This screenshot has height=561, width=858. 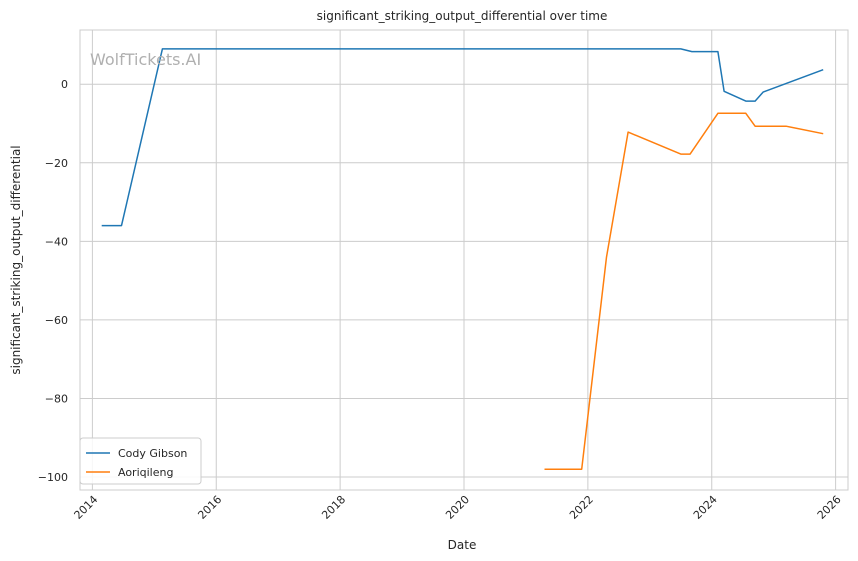 I want to click on y-tick-label: −20, so click(x=56, y=163).